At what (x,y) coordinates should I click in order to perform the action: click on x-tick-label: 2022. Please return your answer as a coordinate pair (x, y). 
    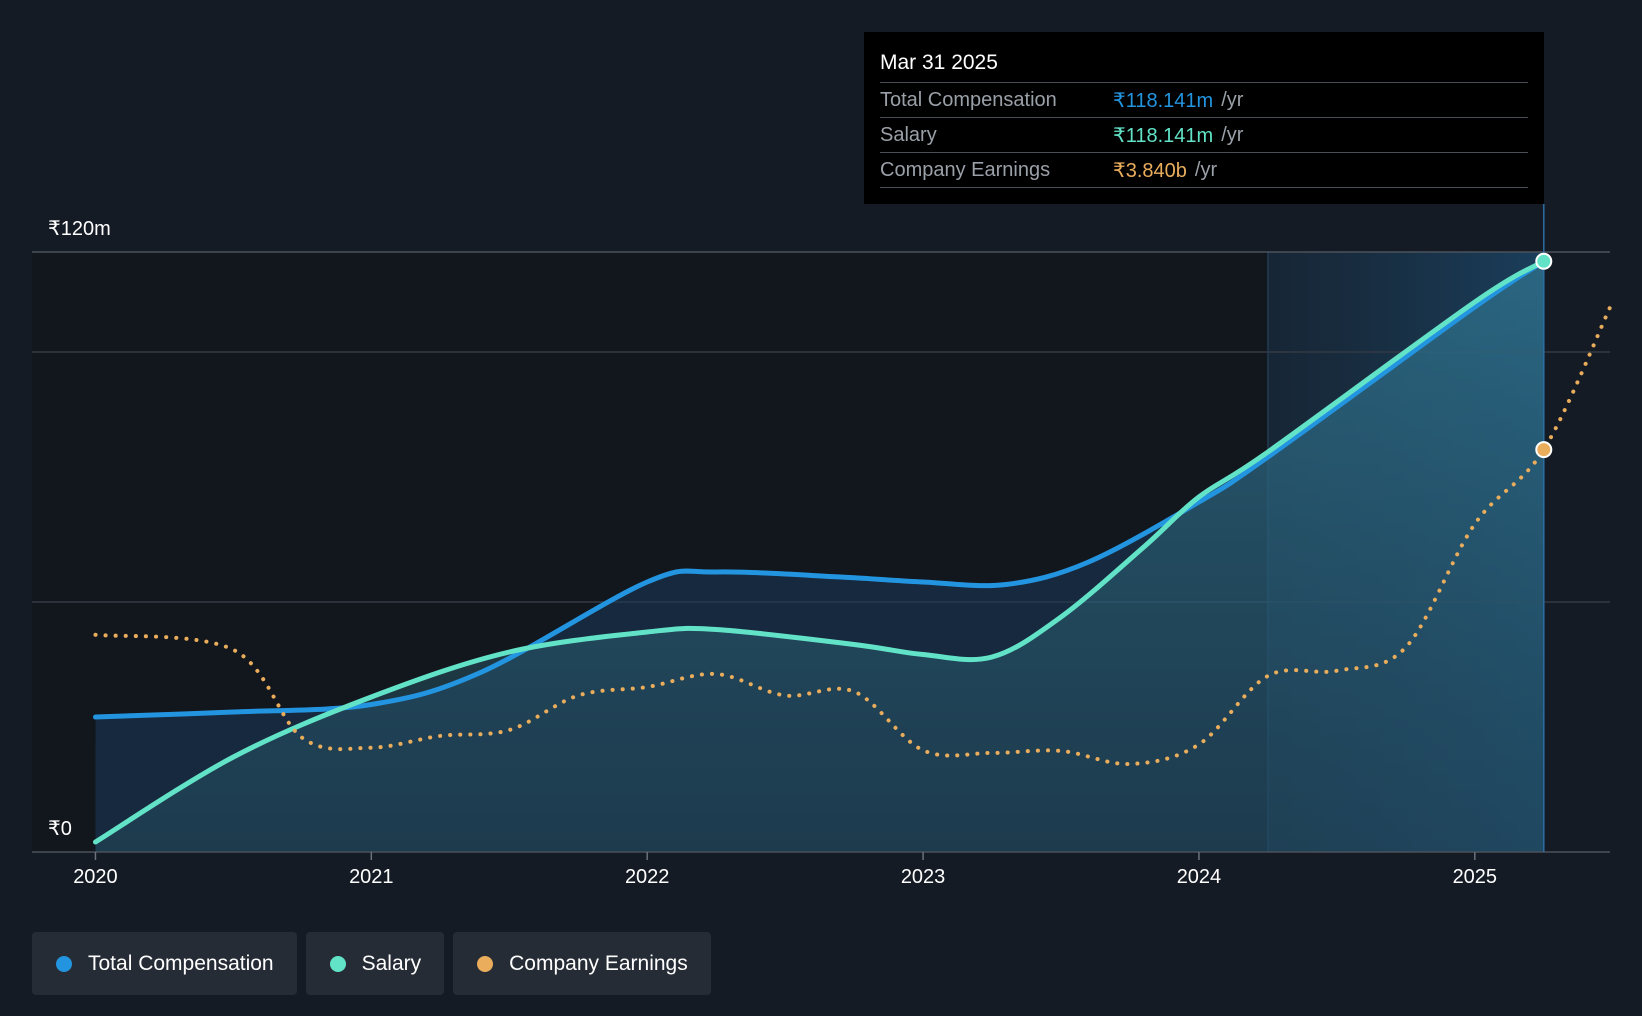
    Looking at the image, I should click on (647, 877).